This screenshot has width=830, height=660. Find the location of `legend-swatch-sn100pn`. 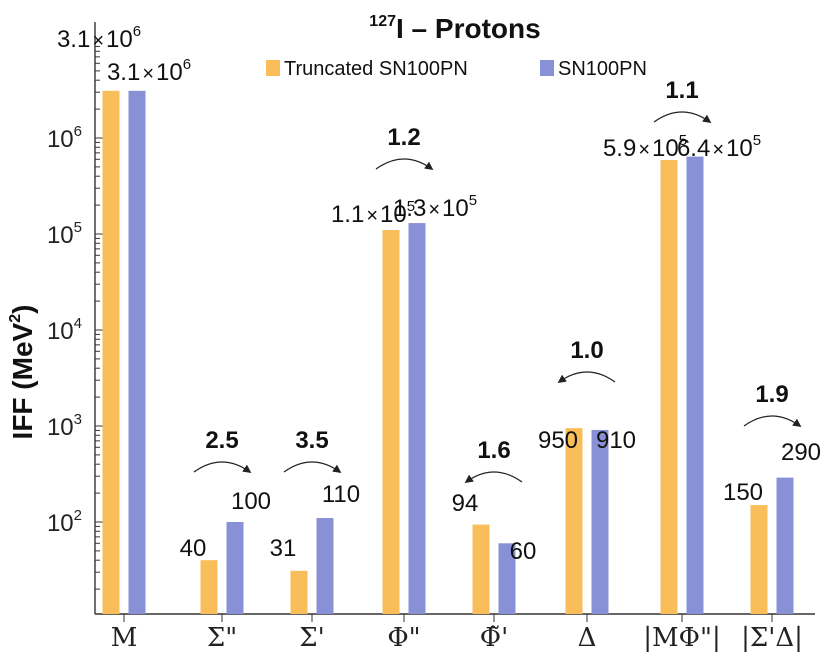

legend-swatch-sn100pn is located at coordinates (547, 68).